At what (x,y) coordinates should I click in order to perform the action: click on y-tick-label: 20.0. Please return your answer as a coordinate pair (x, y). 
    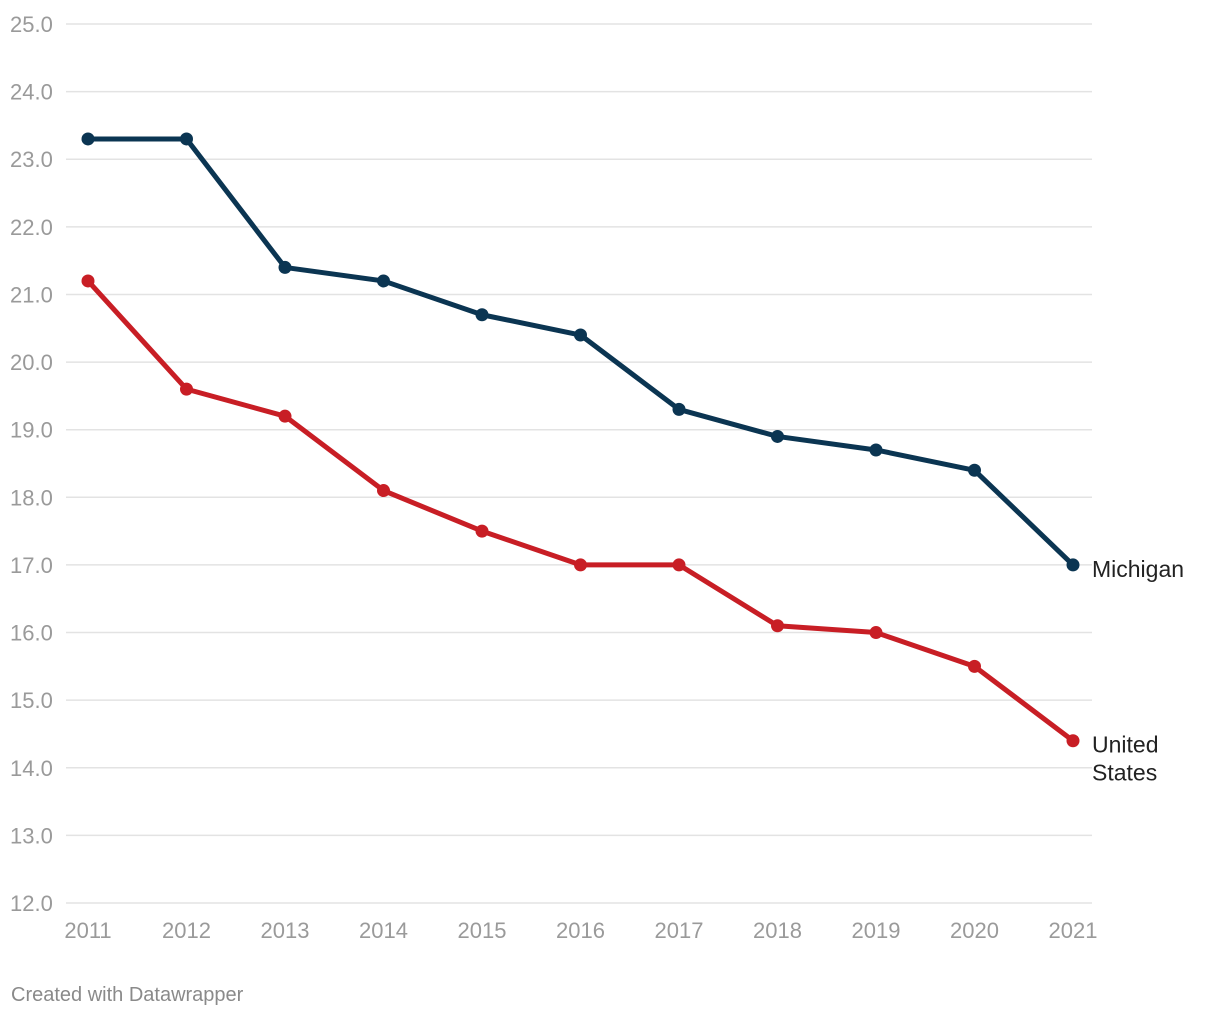
    Looking at the image, I should click on (31, 362).